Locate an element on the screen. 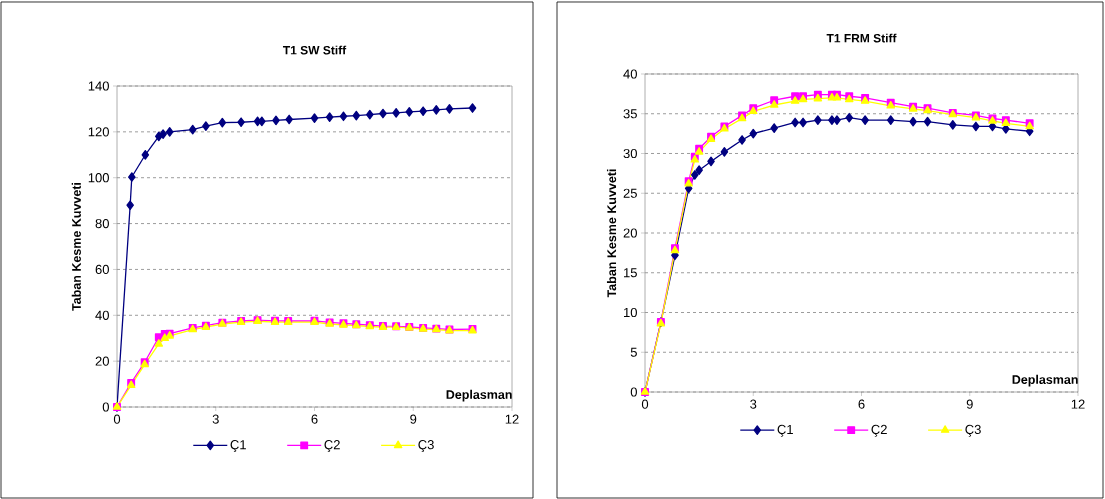 This screenshot has width=1105, height=499. y-tick-label: 30 is located at coordinates (630, 153).